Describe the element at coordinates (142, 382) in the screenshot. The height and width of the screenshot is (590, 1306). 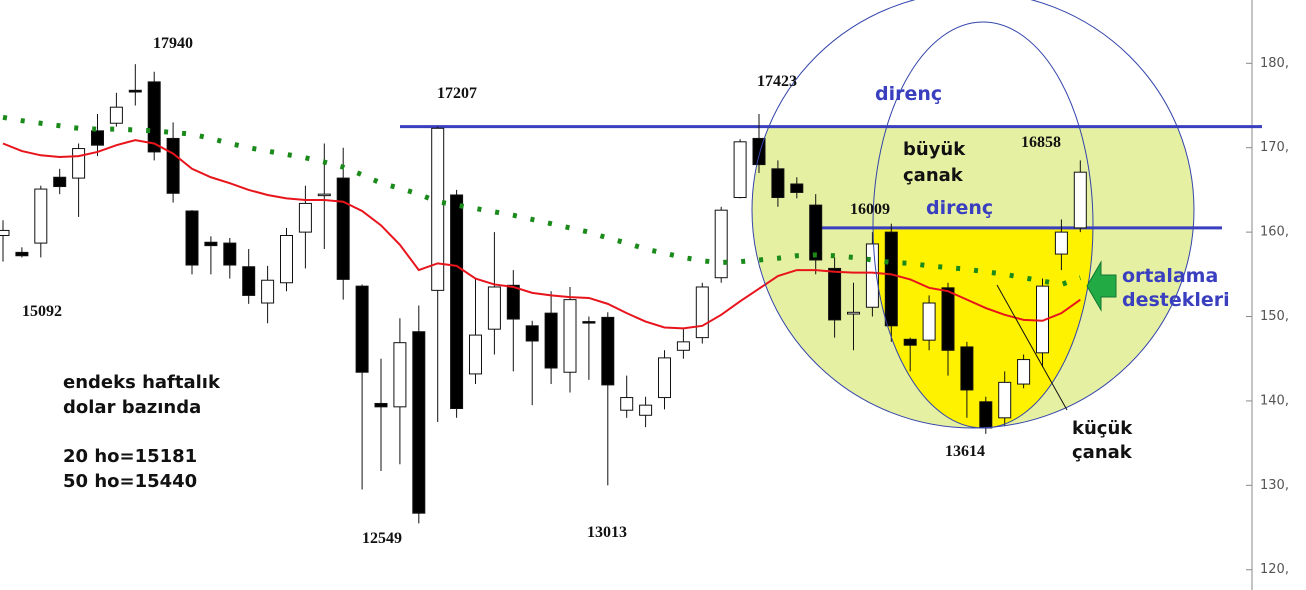
I see `annotation: endeks haftalık` at that location.